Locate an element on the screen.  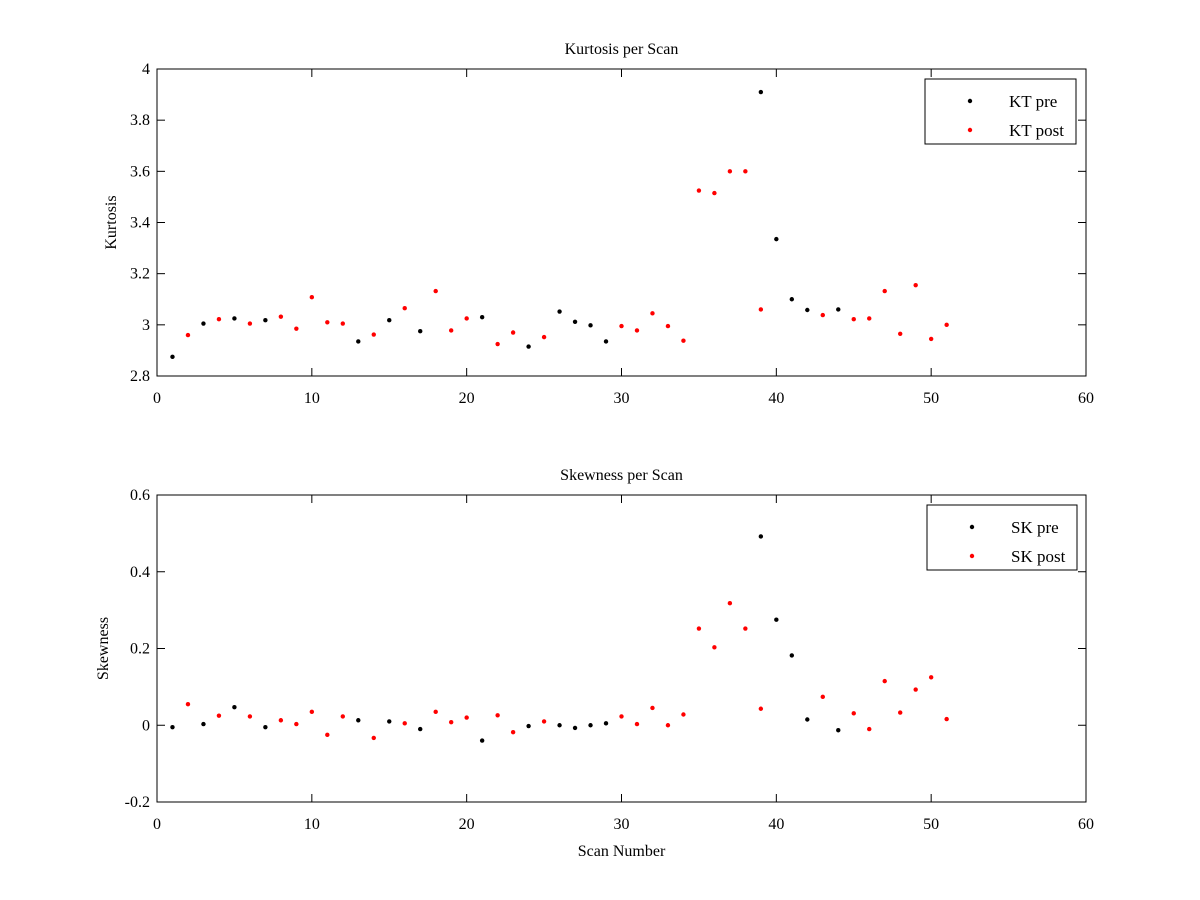
legend-label: SK post is located at coordinates (1038, 556).